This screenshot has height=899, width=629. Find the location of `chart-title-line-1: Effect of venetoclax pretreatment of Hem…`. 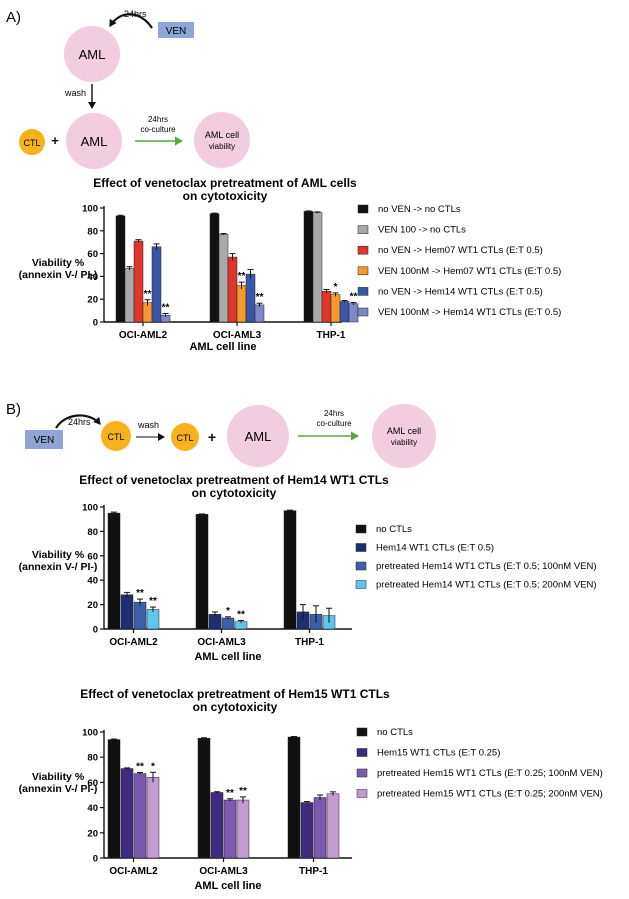

chart-title-line-1: Effect of venetoclax pretreatment of Hem… is located at coordinates (235, 694).